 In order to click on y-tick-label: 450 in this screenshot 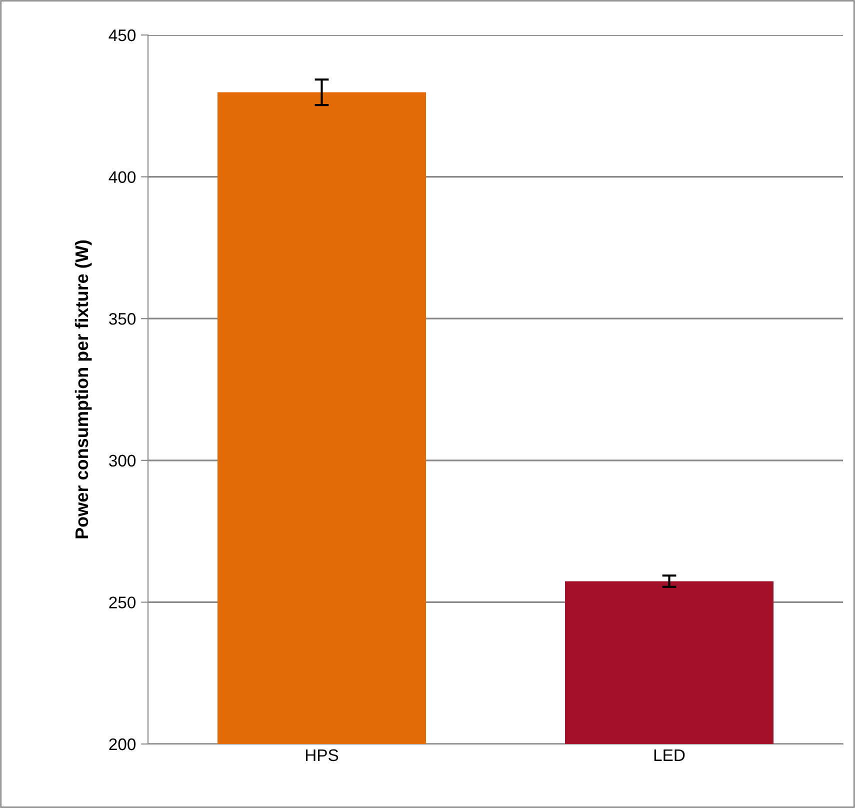, I will do `click(122, 35)`.